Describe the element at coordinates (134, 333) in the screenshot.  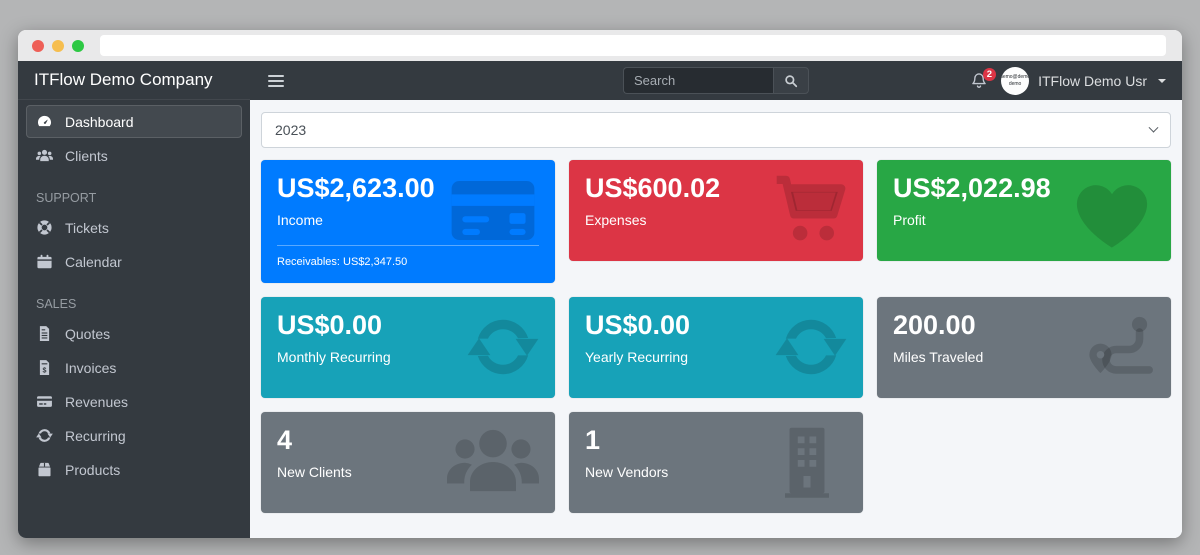
I see `sidebar-item-quotes: Quotes` at that location.